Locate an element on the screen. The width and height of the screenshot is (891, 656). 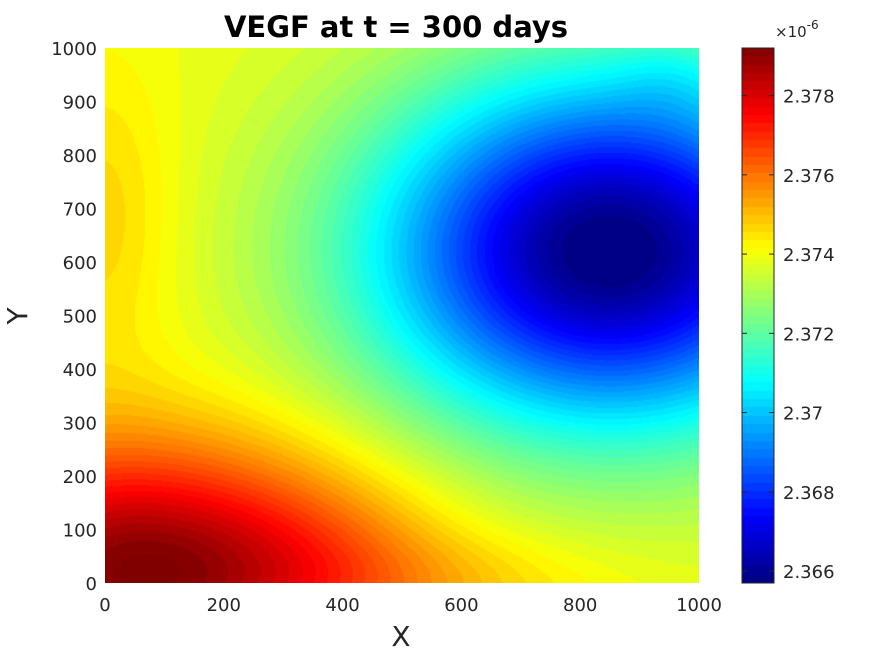
colorbar-tick-label: 2.376 is located at coordinates (809, 176).